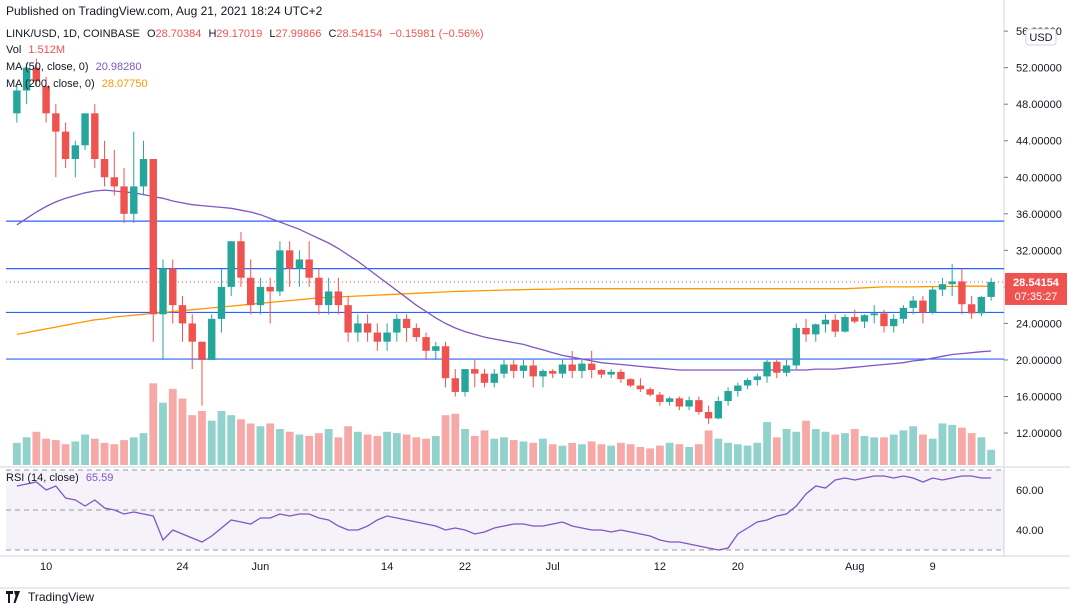 This screenshot has height=608, width=1070. I want to click on price-tick-label: 20.00000, so click(1039, 361).